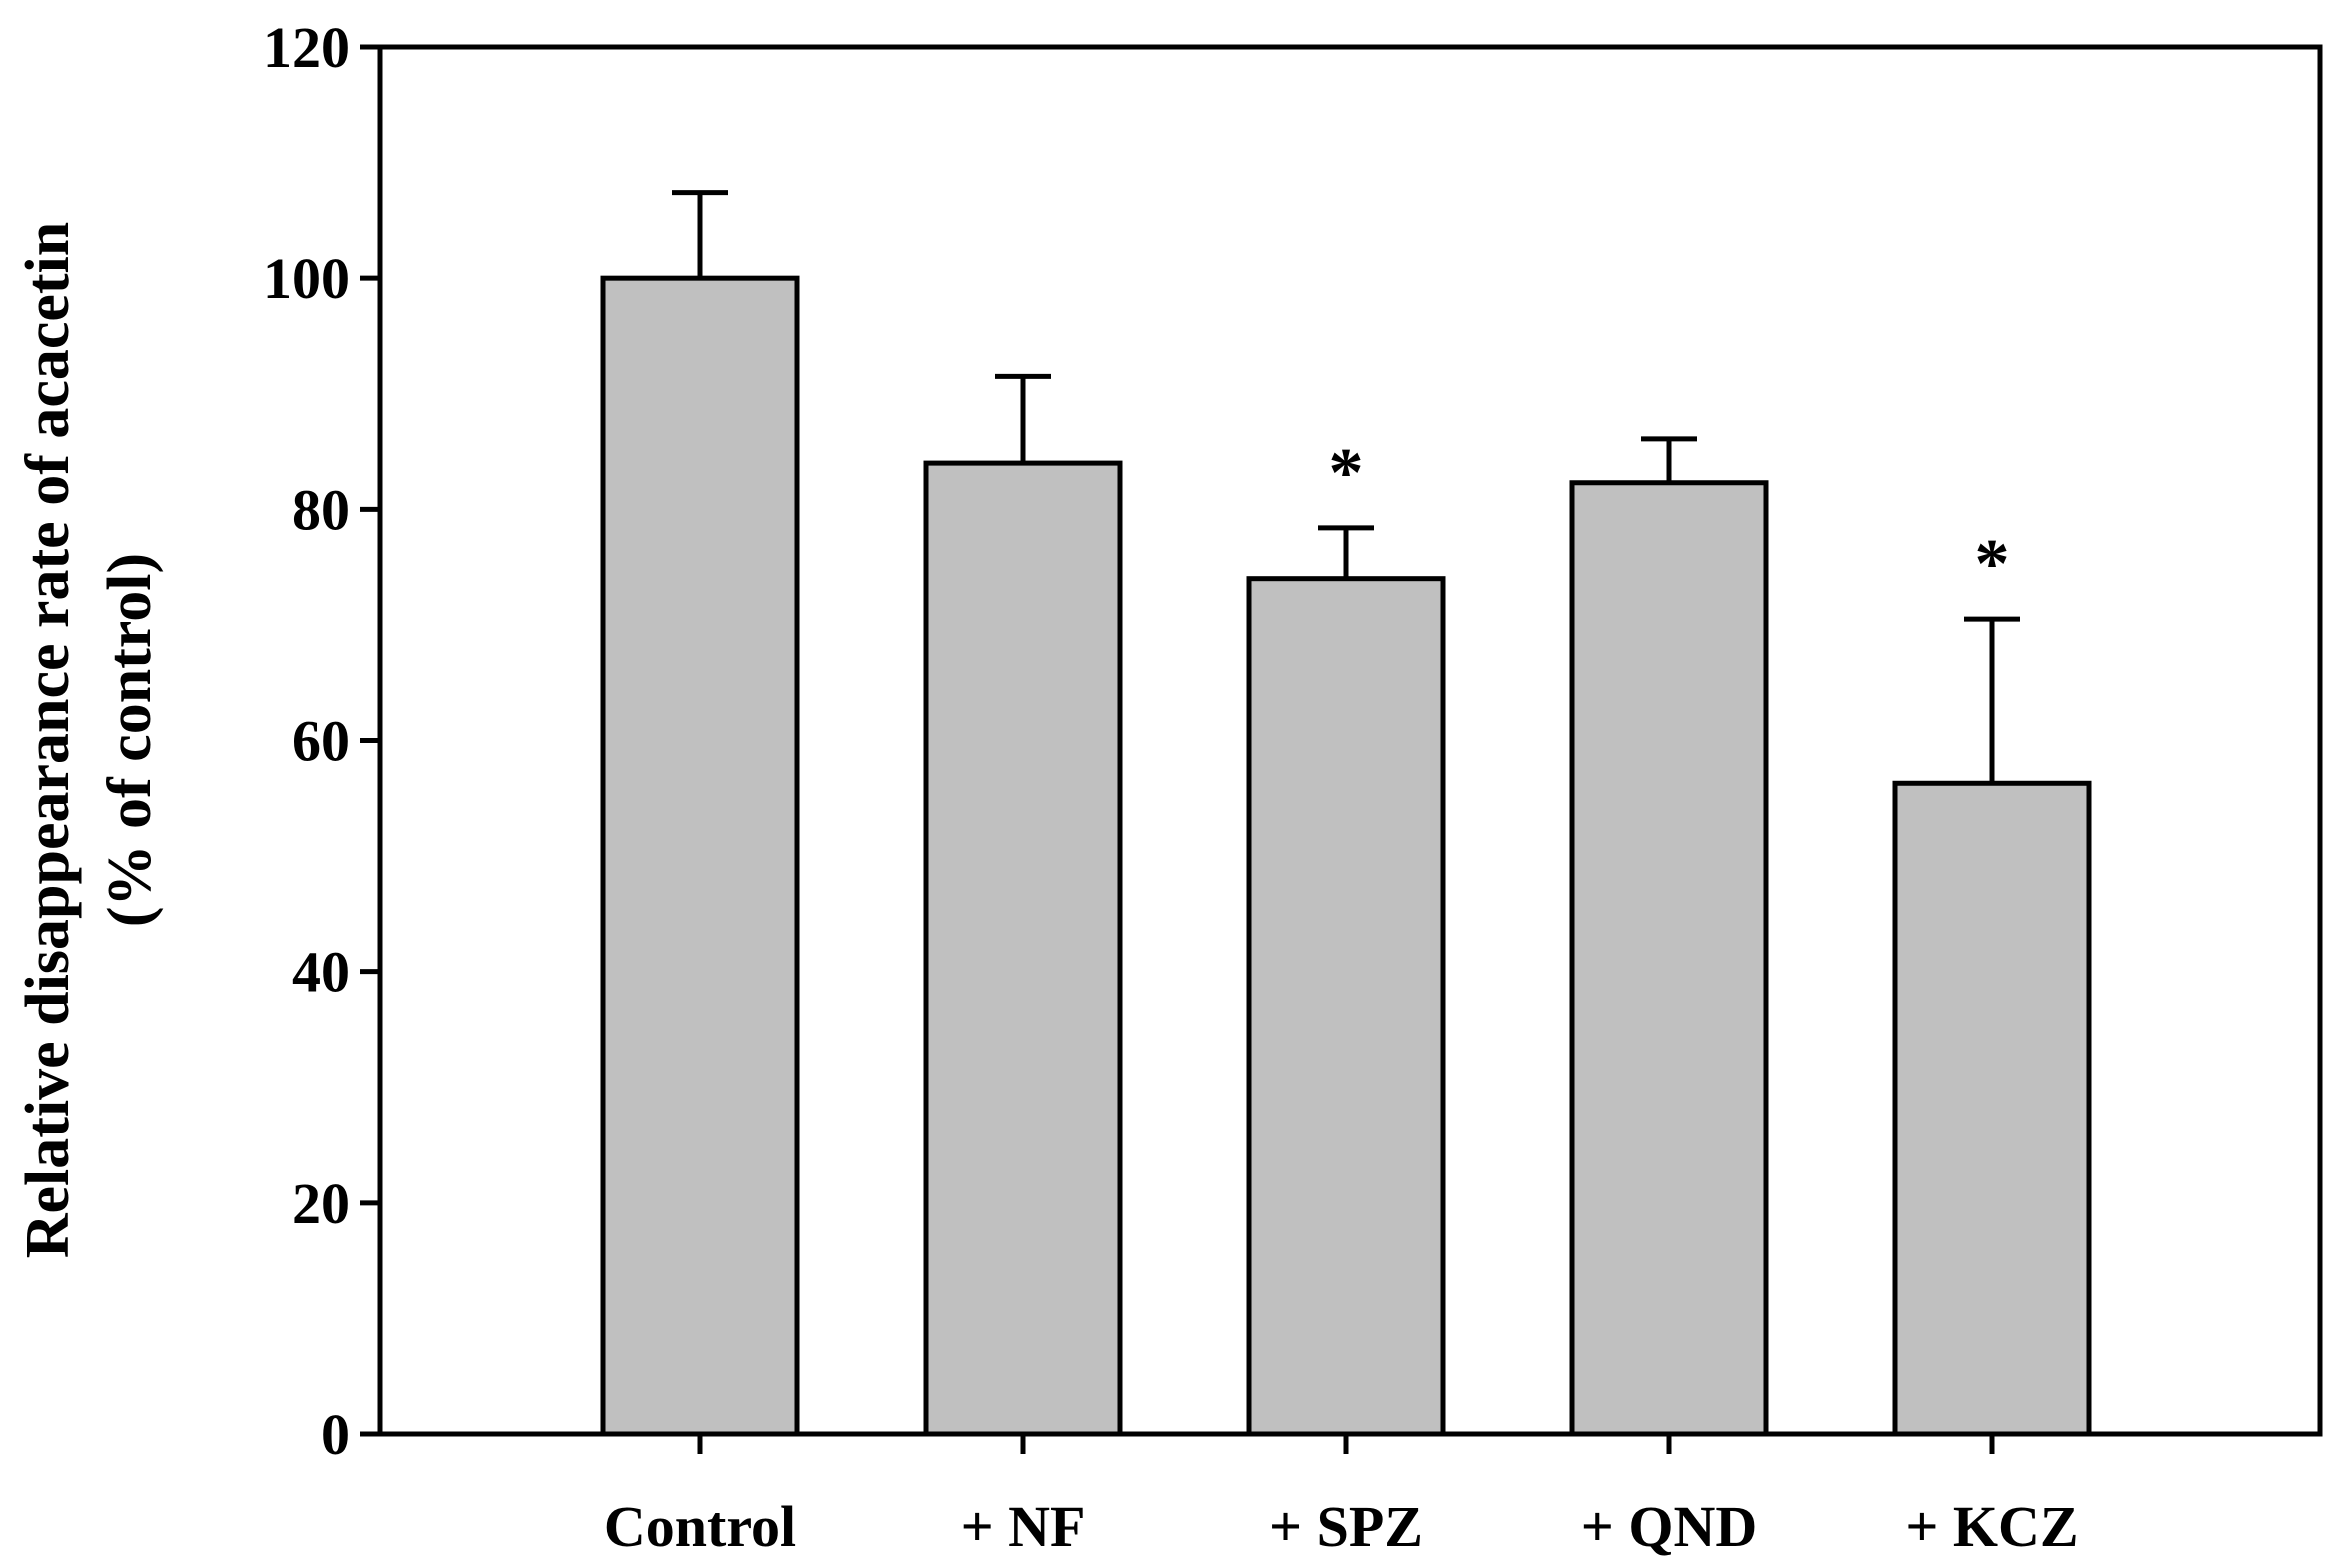 This screenshot has width=2332, height=1564. Describe the element at coordinates (1023, 1526) in the screenshot. I see `x-category-label: + NF` at that location.